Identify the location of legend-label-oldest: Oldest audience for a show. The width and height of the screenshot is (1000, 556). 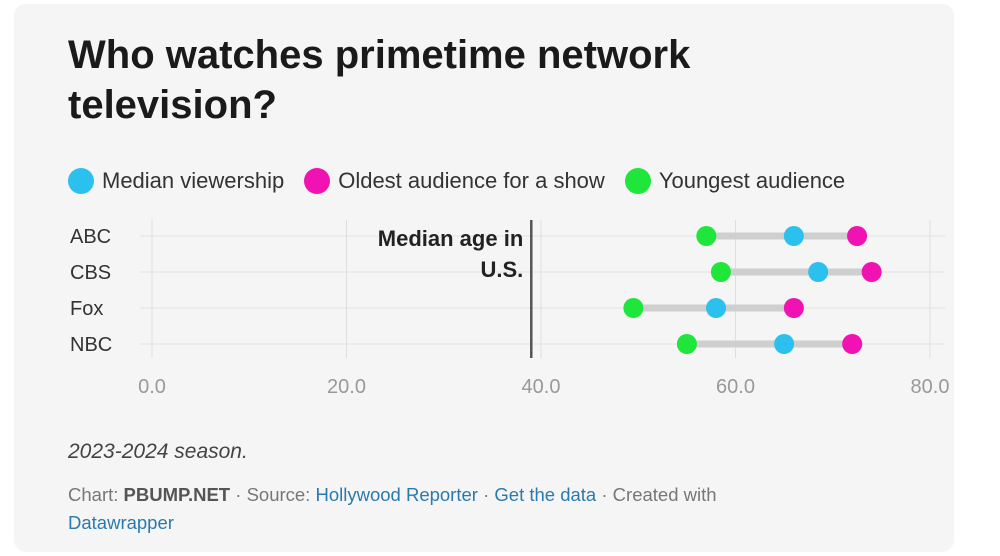
(471, 180).